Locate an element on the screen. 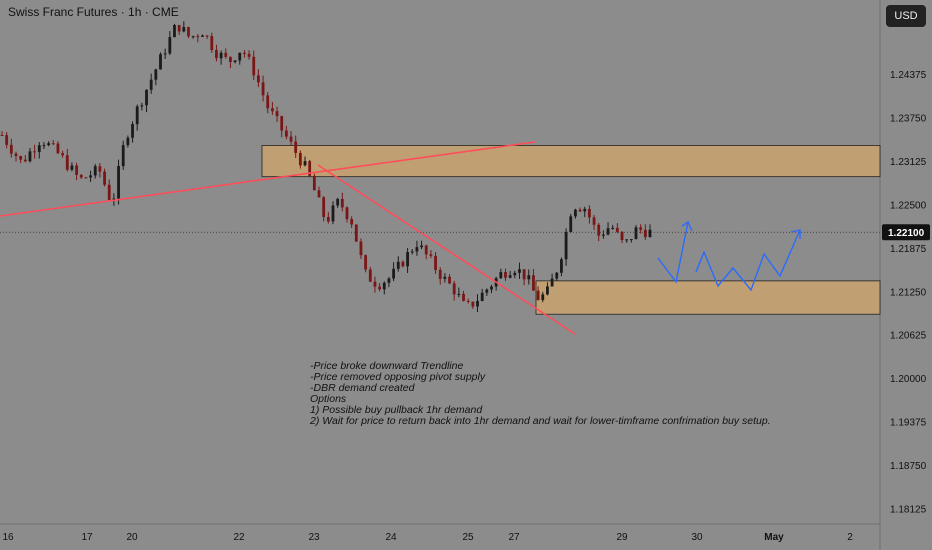  x-tick-label: 30 is located at coordinates (697, 537).